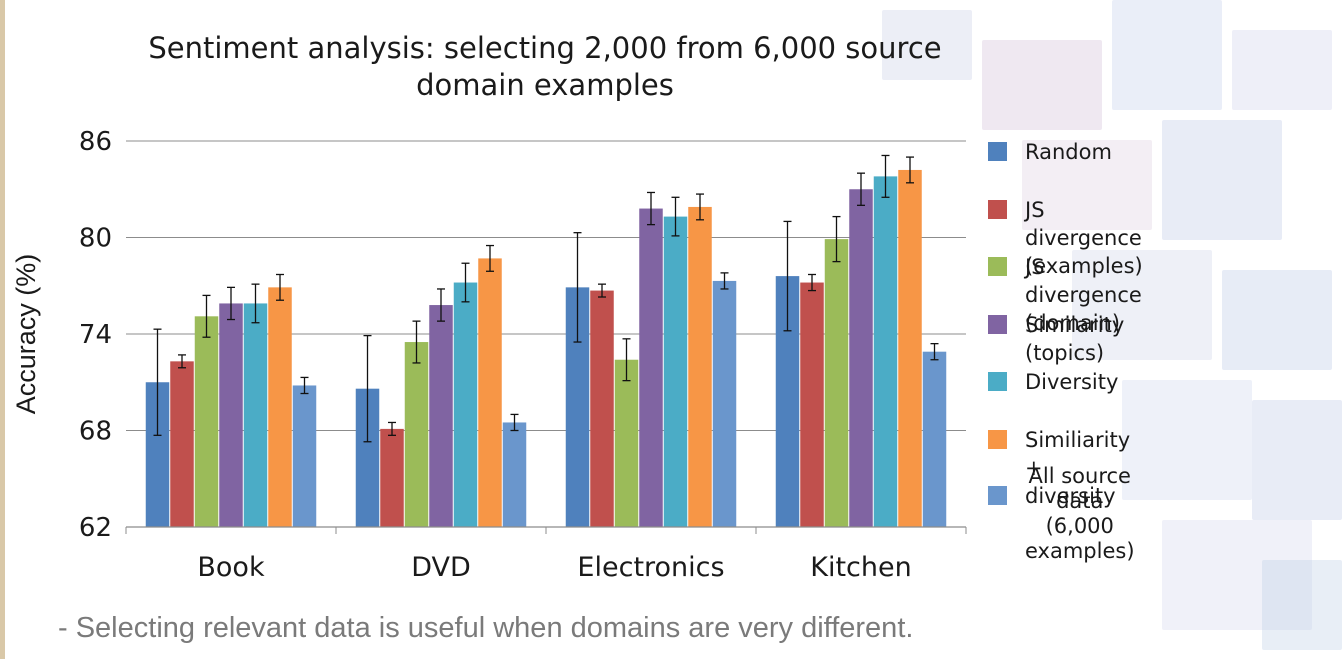  I want to click on y-tick-label: 80, so click(95, 239).